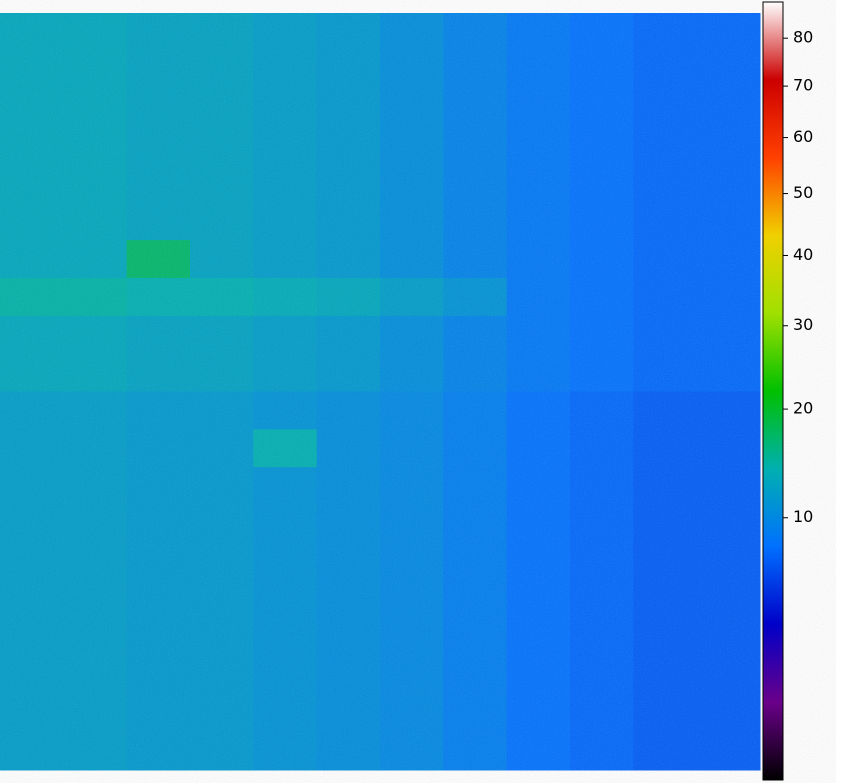 Image resolution: width=868 pixels, height=783 pixels. What do you see at coordinates (803, 136) in the screenshot?
I see `colorbar-tick-label: 60` at bounding box center [803, 136].